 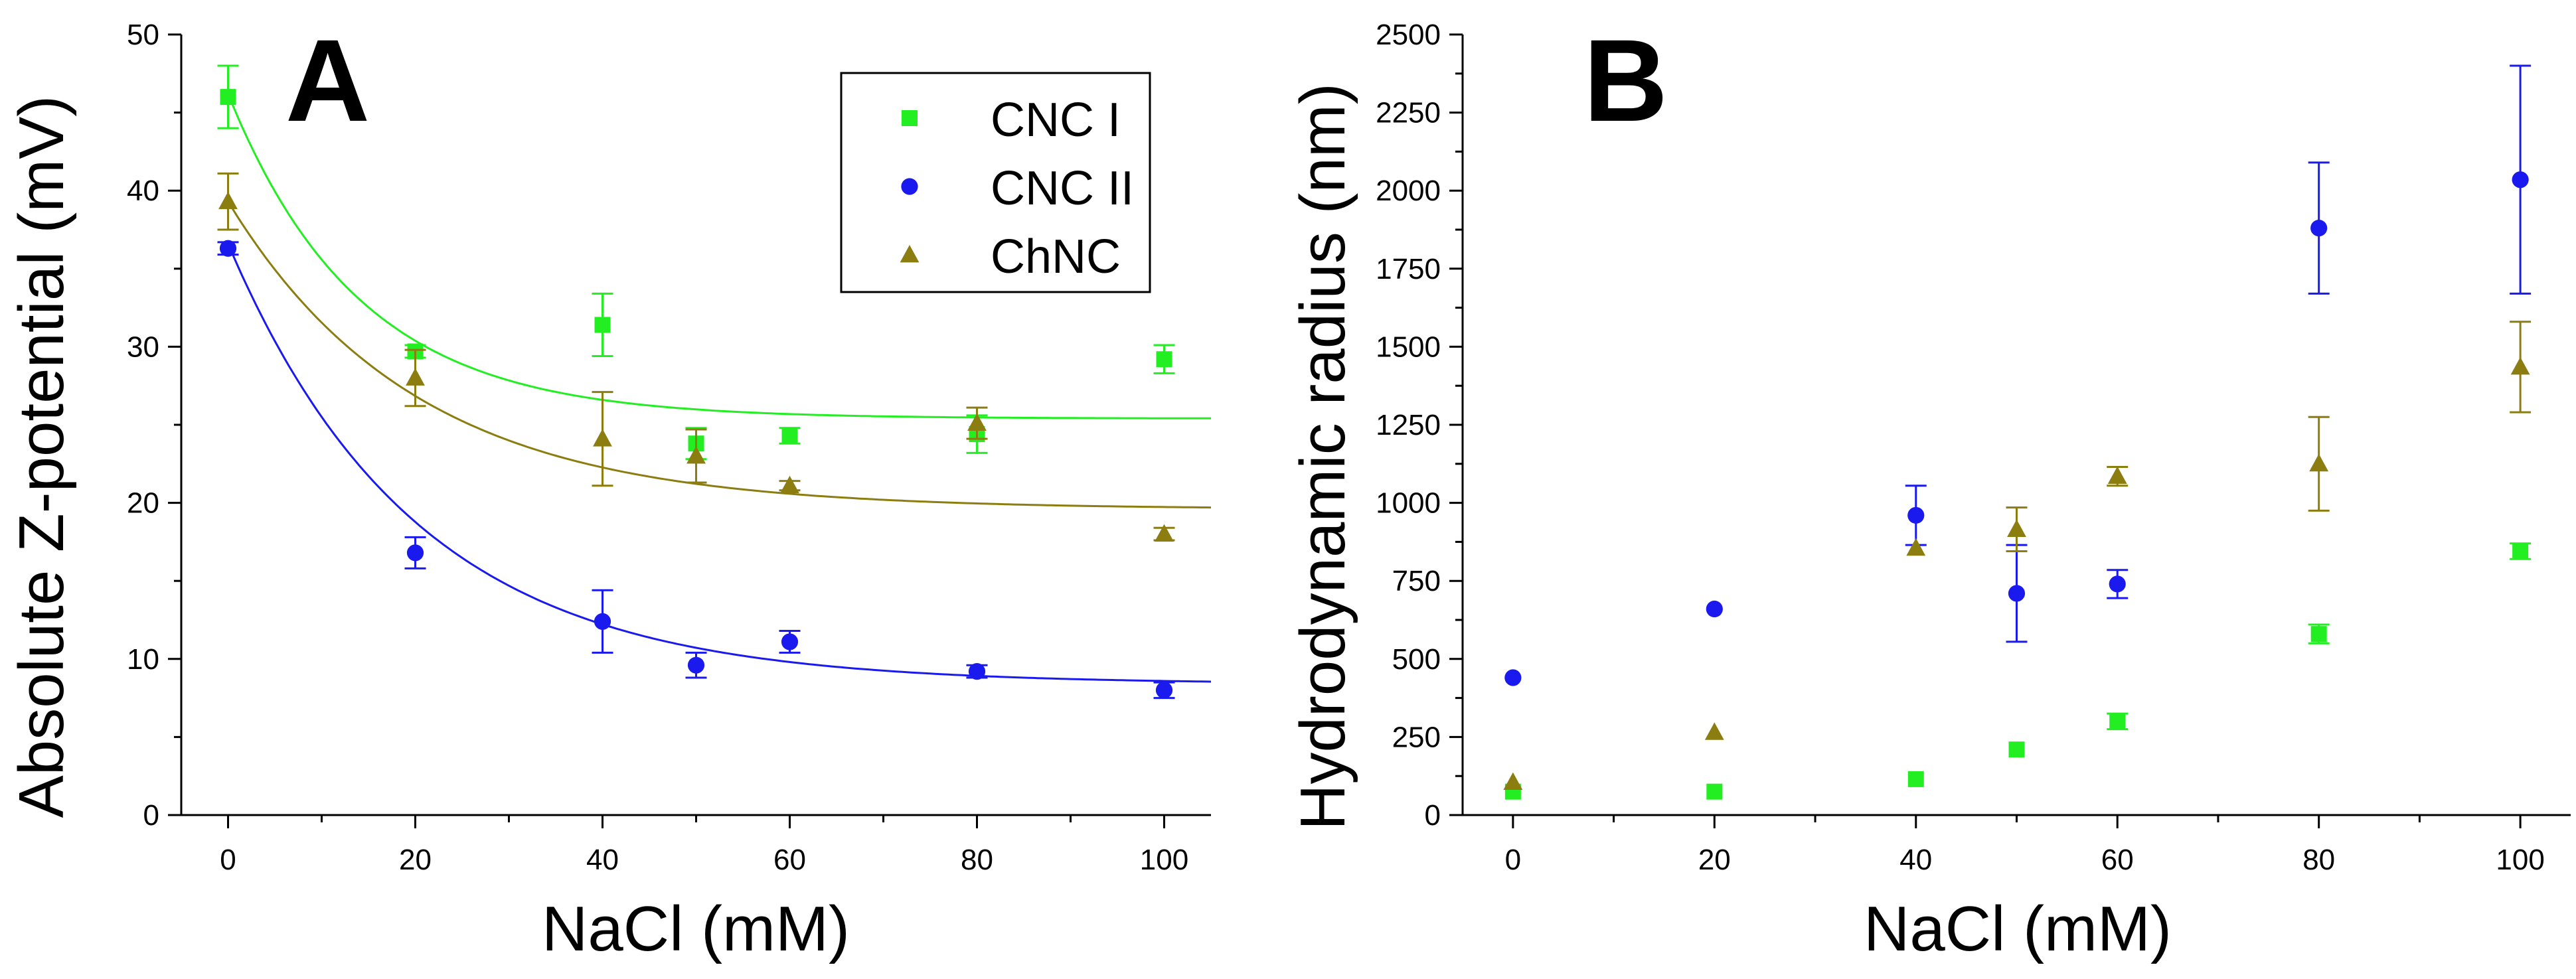 What do you see at coordinates (1714, 860) in the screenshot?
I see `panel-b-x-tick-label: 20` at bounding box center [1714, 860].